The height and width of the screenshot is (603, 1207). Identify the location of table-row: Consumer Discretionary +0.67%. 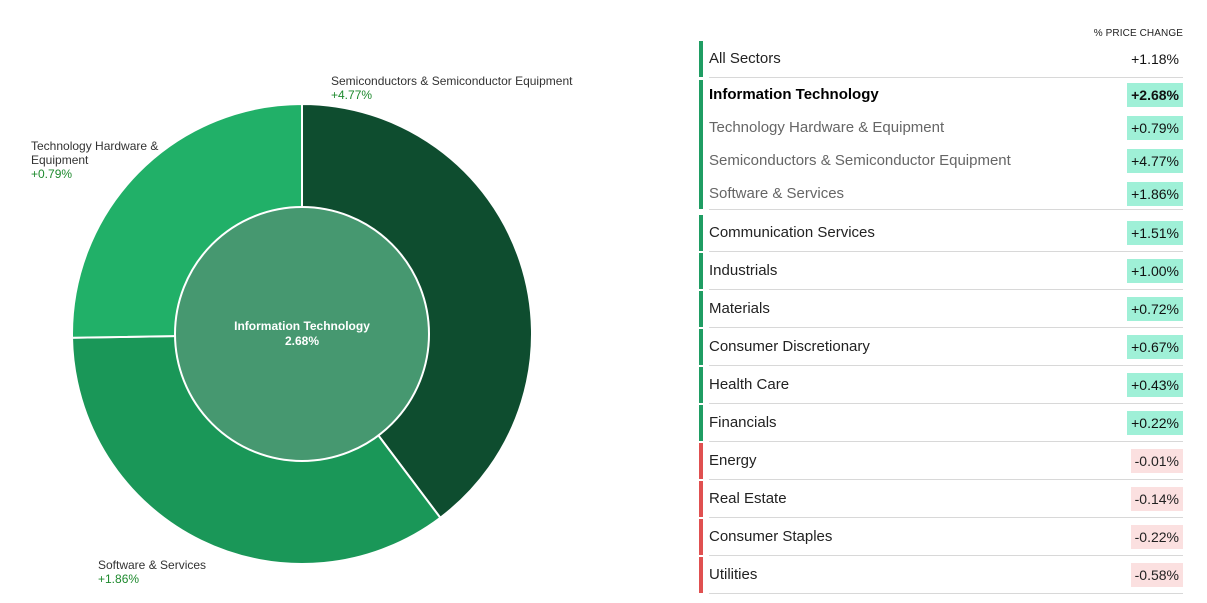
(941, 347).